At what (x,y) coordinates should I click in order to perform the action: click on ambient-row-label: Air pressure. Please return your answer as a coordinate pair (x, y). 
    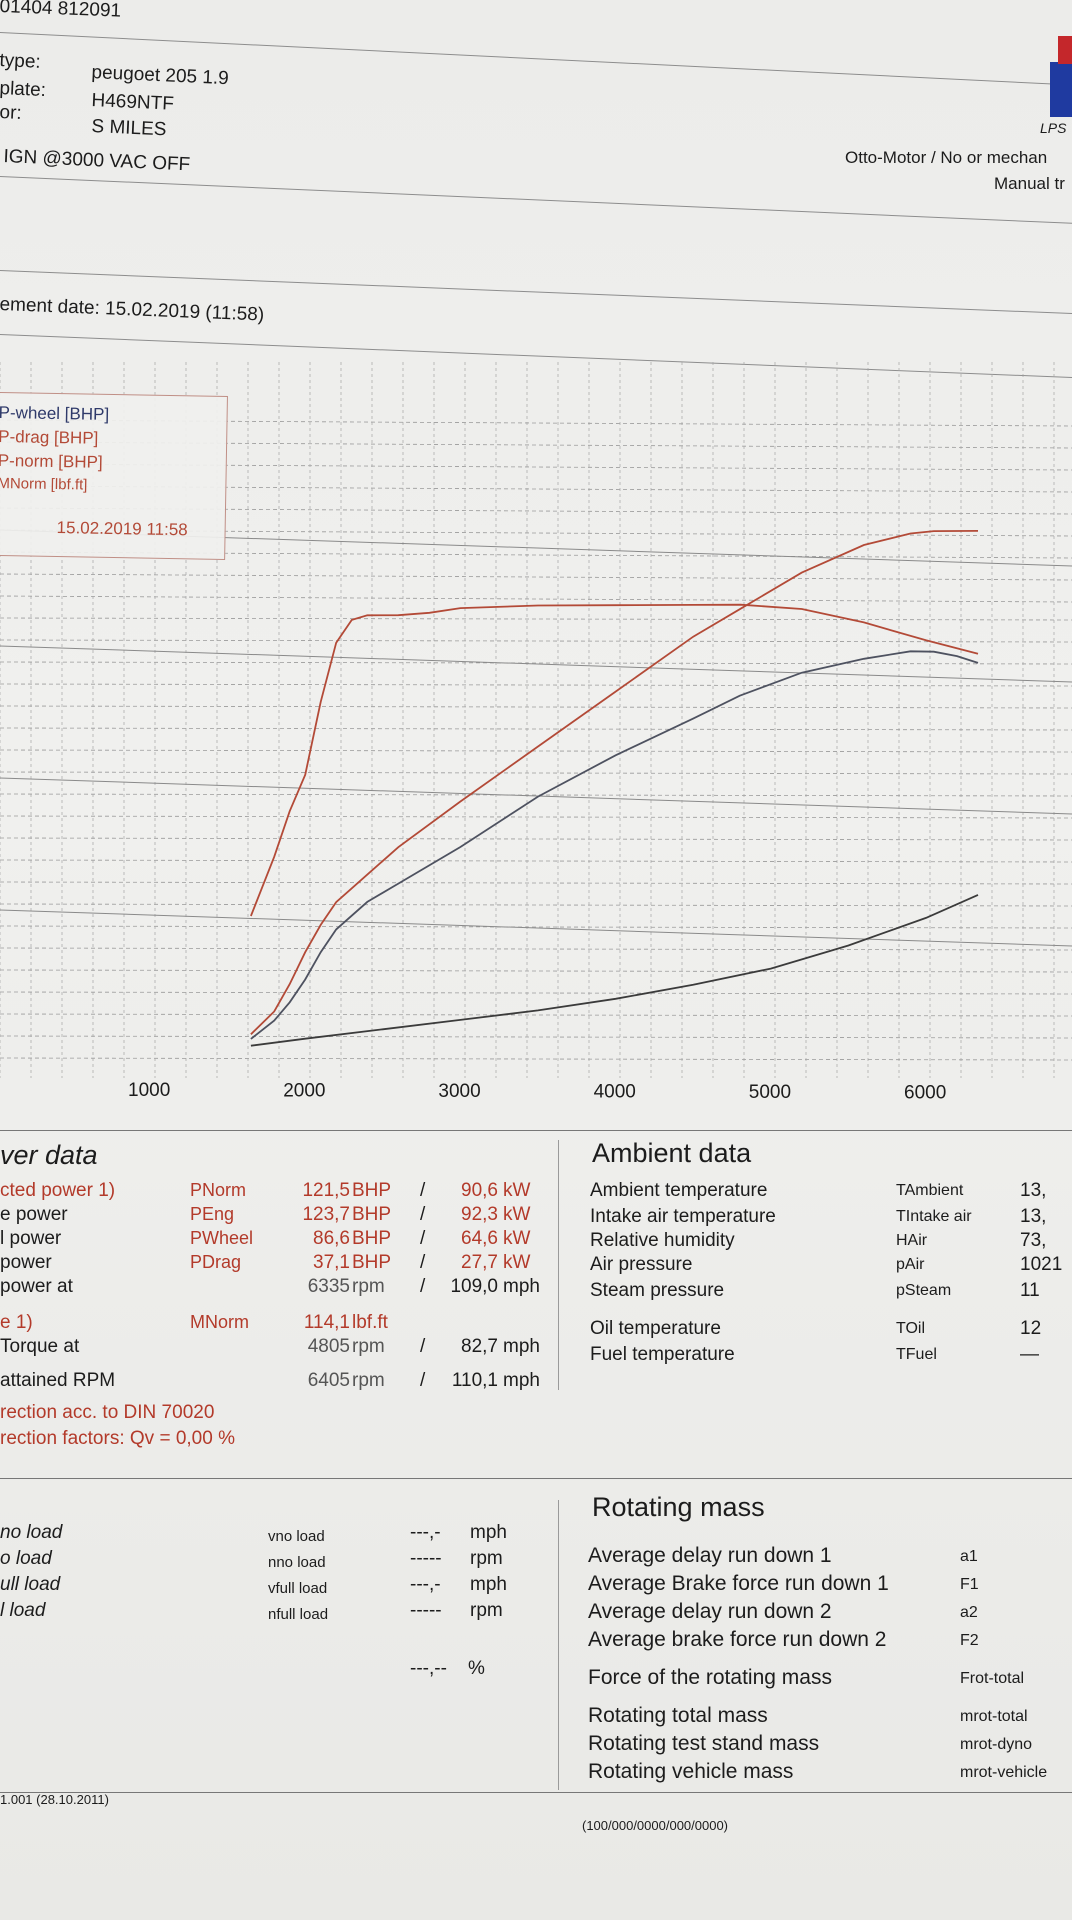
    Looking at the image, I should click on (641, 1264).